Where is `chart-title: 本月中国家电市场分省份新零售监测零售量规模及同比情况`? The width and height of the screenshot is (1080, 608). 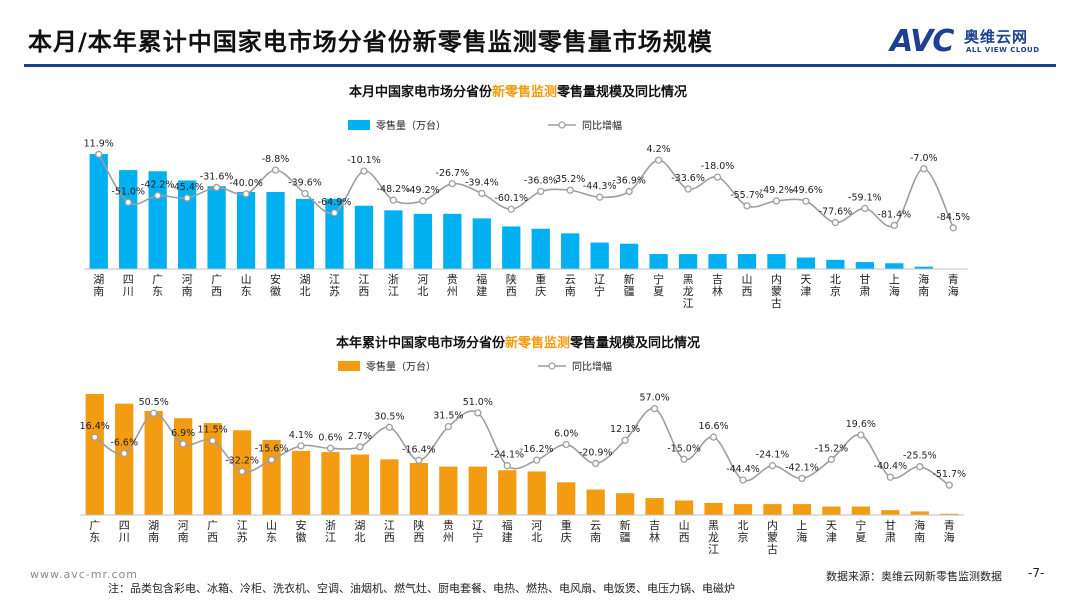 chart-title: 本月中国家电市场分省份新零售监测零售量规模及同比情况 is located at coordinates (518, 92).